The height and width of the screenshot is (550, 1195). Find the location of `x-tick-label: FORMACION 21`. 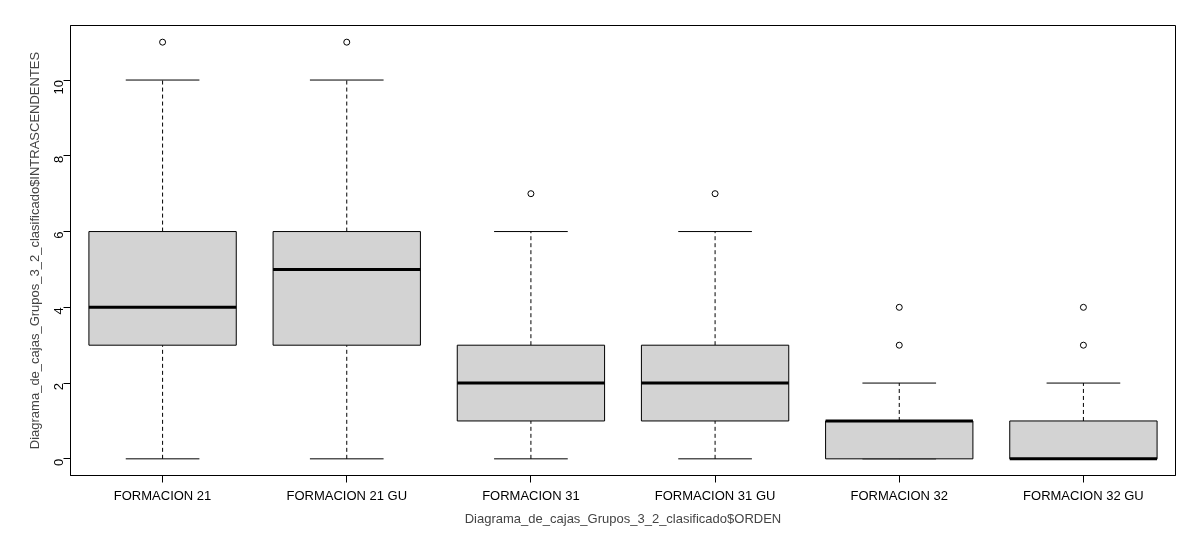

x-tick-label: FORMACION 21 is located at coordinates (162, 495).